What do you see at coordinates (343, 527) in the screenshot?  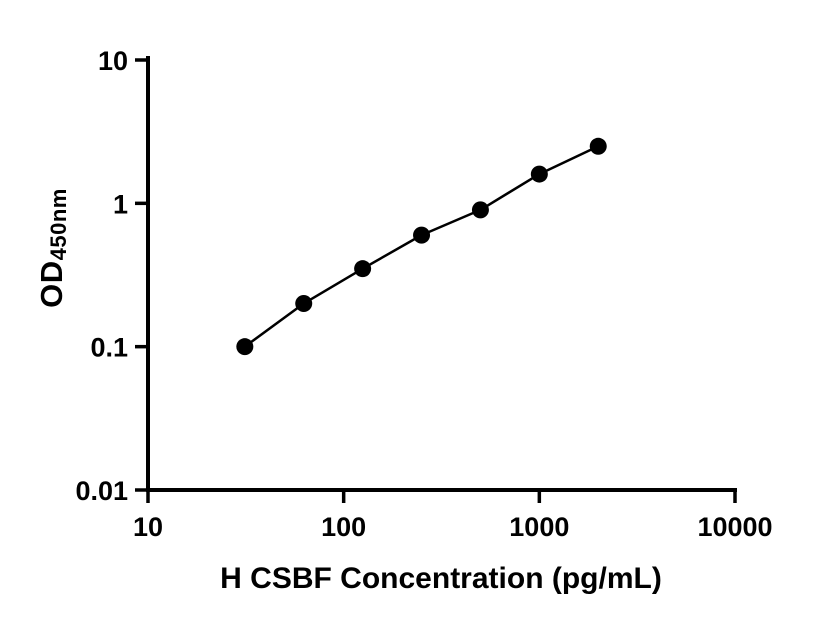 I see `x-tick-label: 100` at bounding box center [343, 527].